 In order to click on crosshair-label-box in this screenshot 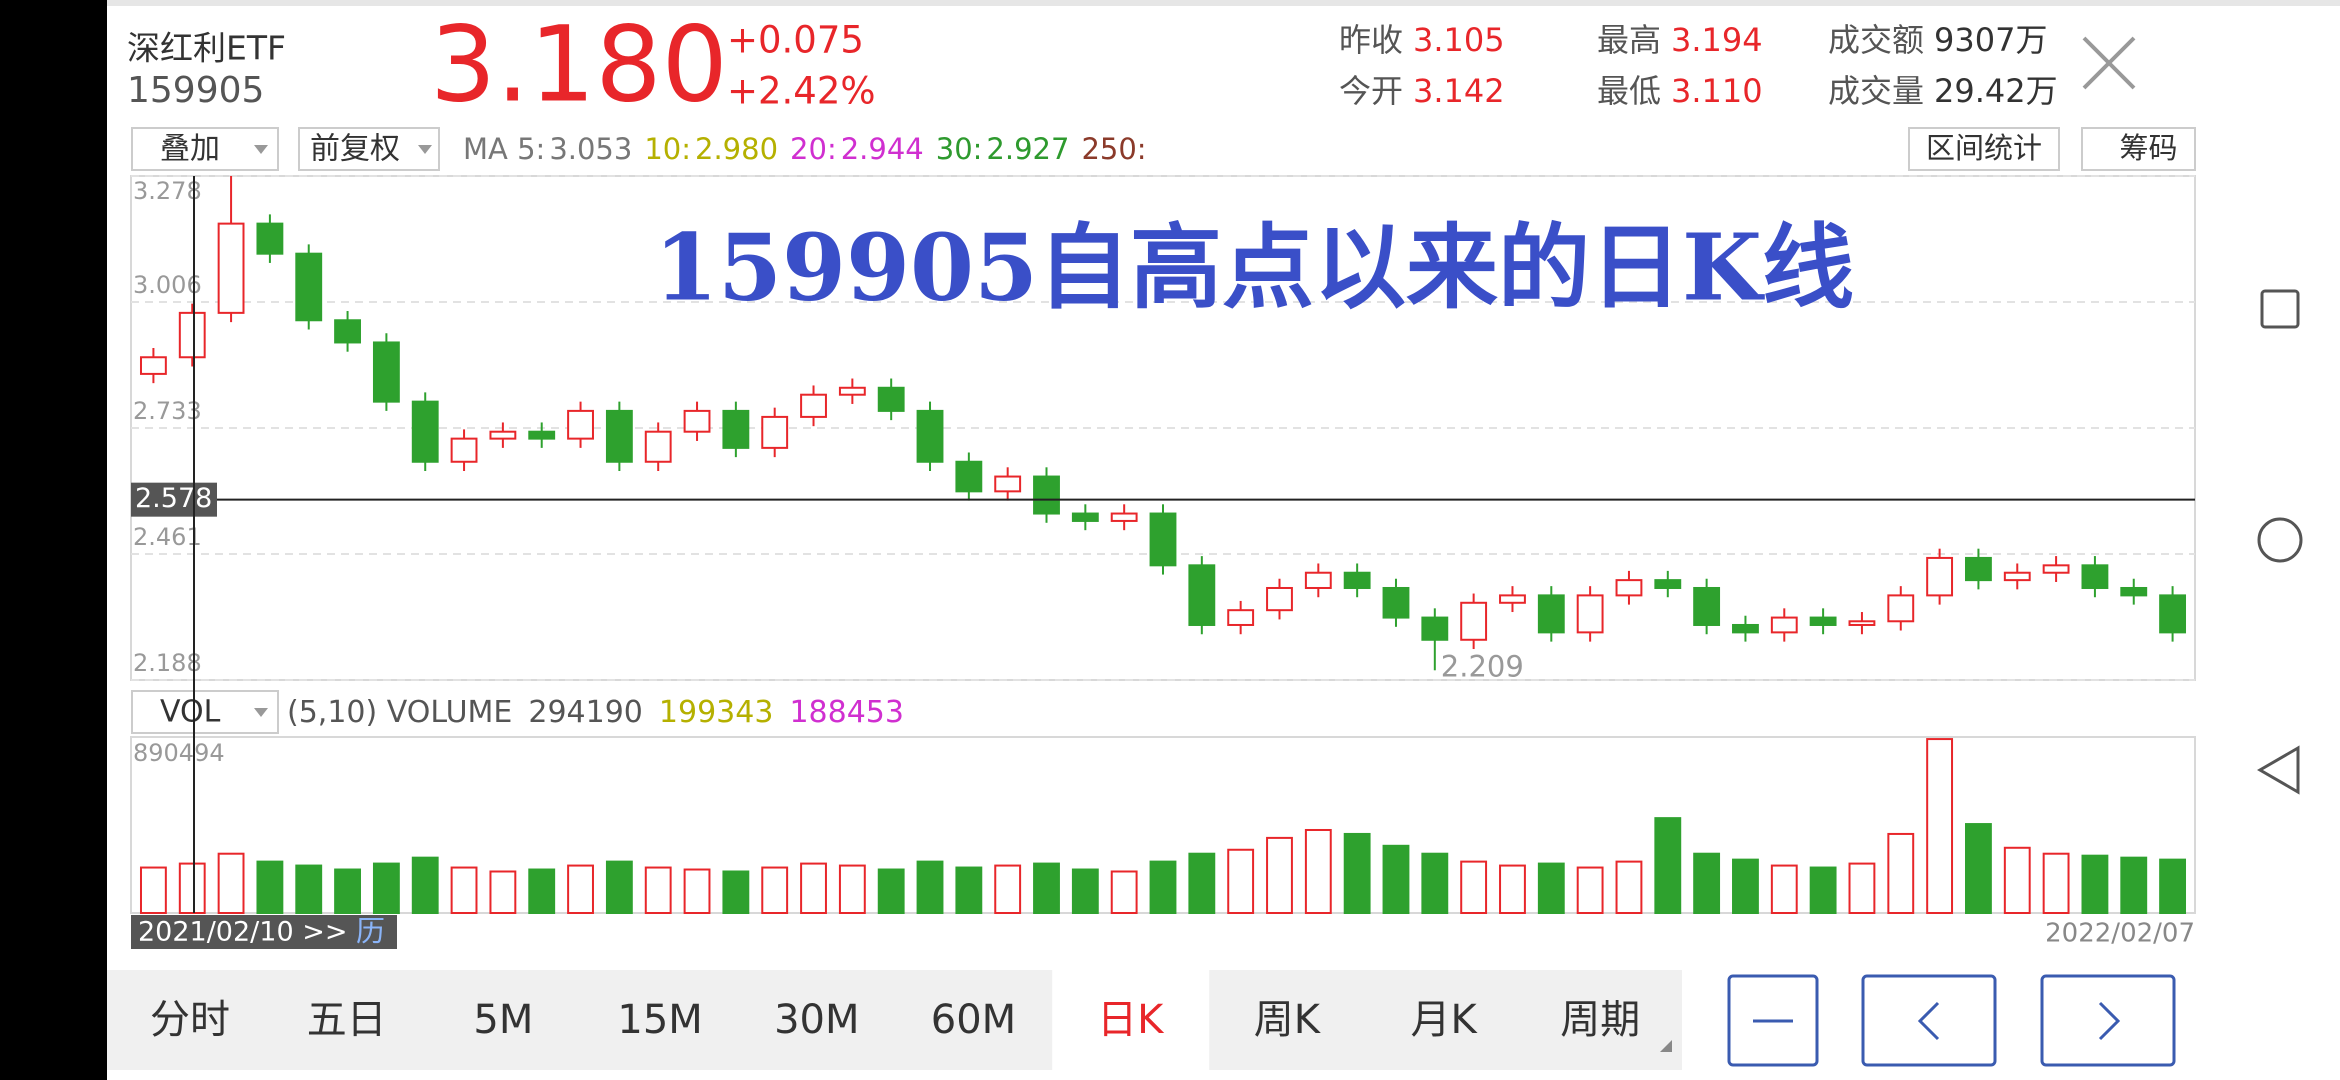, I will do `click(174, 499)`.